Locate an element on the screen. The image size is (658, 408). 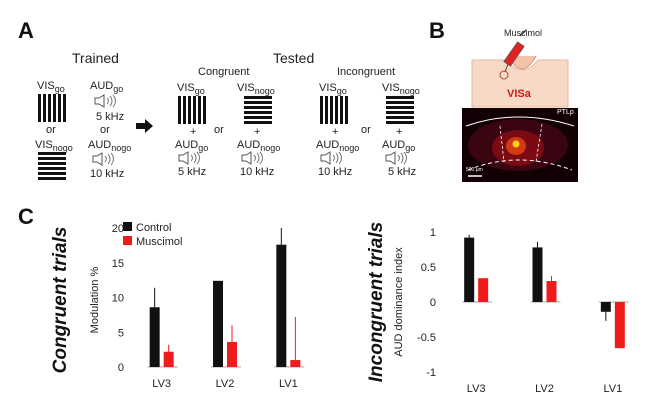
y-axis-title: Incongruent trials is located at coordinates (376, 302).